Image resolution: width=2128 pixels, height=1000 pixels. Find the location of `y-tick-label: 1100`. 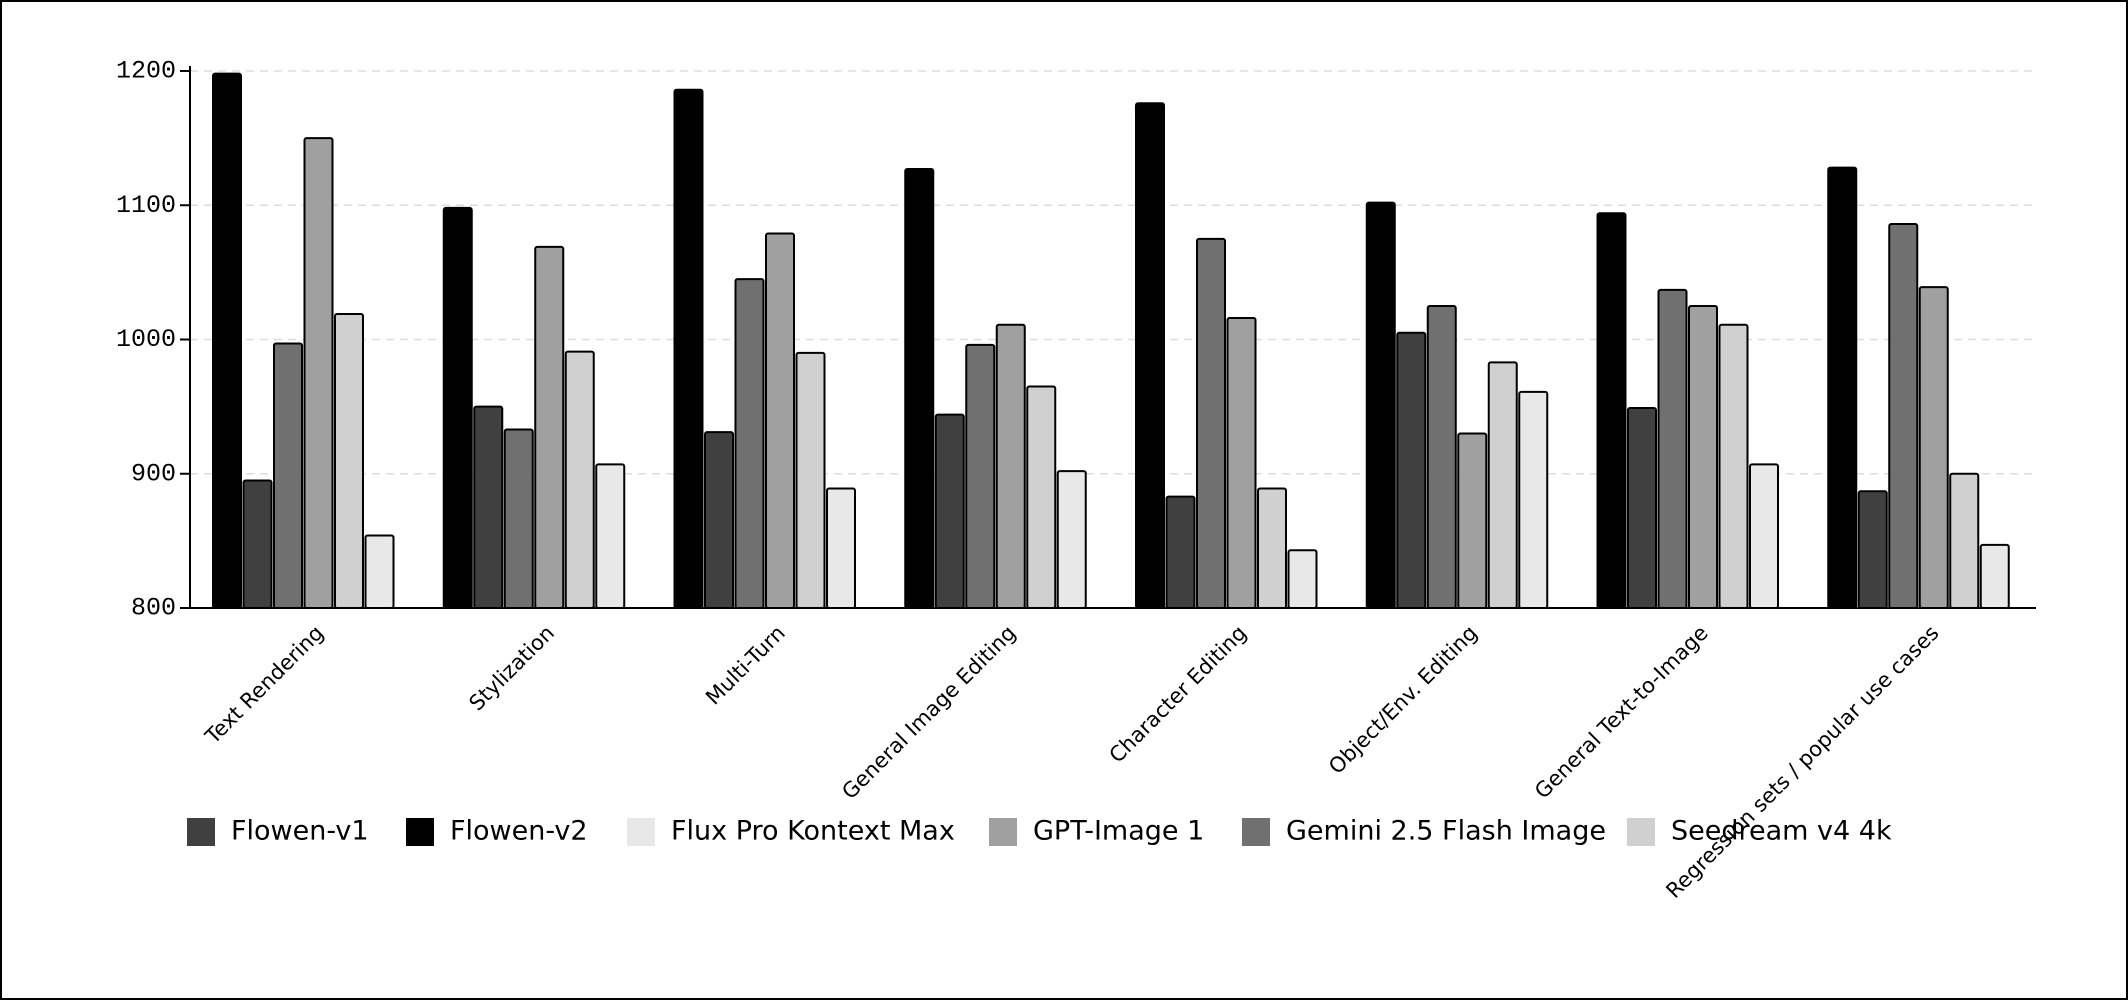

y-tick-label: 1100 is located at coordinates (146, 205).